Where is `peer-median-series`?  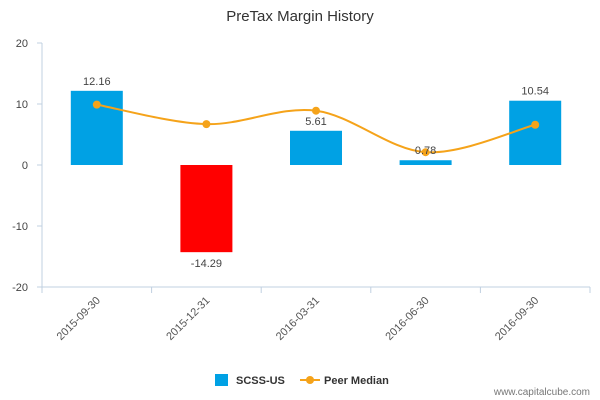 peer-median-series is located at coordinates (316, 128).